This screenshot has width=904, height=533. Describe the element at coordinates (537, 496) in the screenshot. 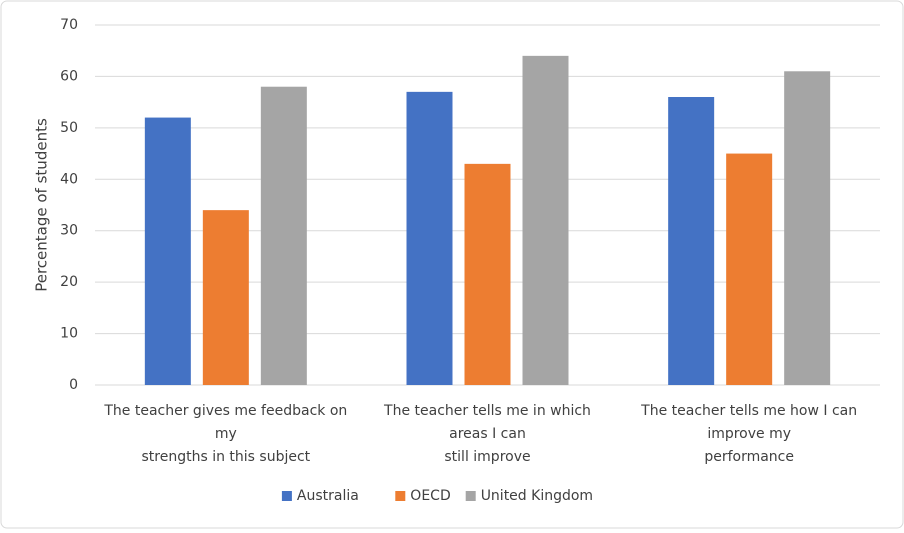

I see `legend-label: United Kingdom` at that location.